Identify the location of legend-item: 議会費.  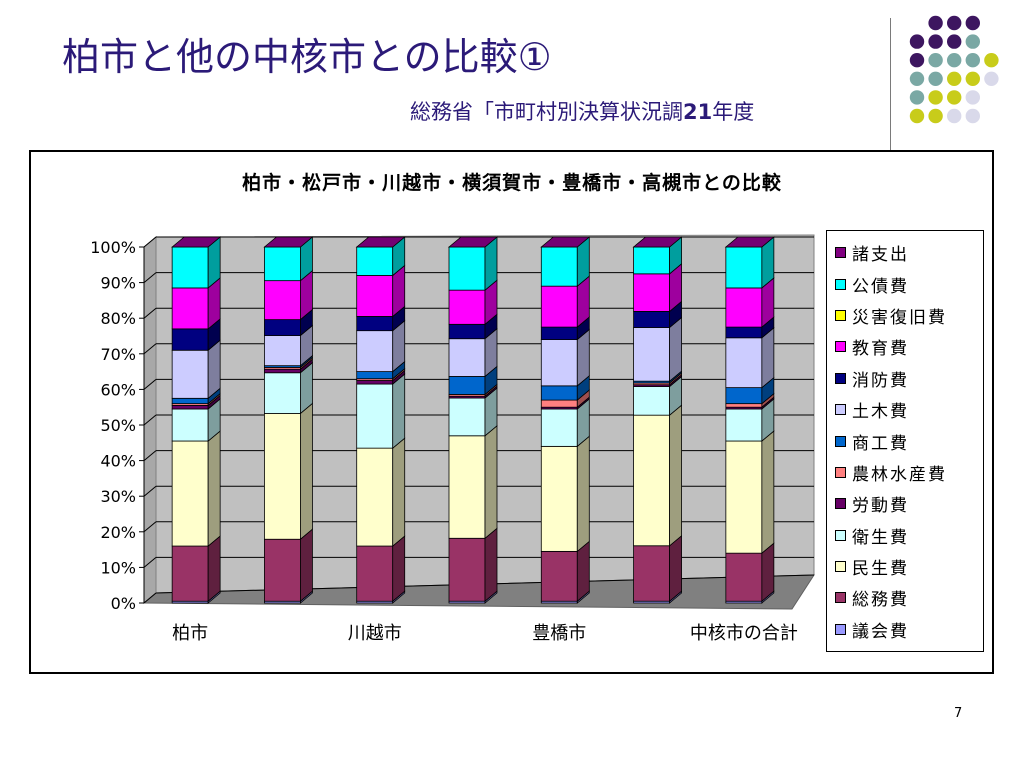
(905, 629).